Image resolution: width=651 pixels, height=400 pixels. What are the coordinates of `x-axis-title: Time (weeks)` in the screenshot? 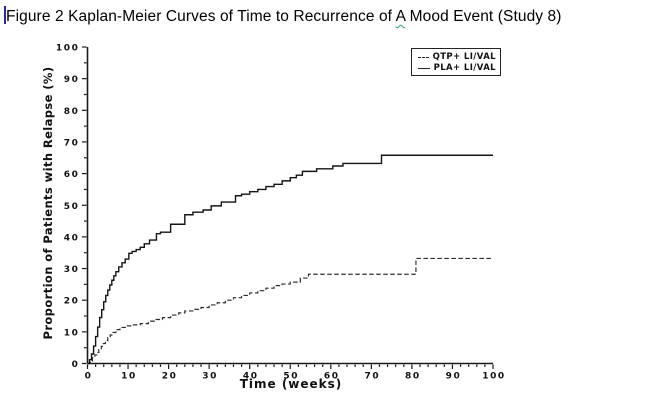 It's located at (291, 384).